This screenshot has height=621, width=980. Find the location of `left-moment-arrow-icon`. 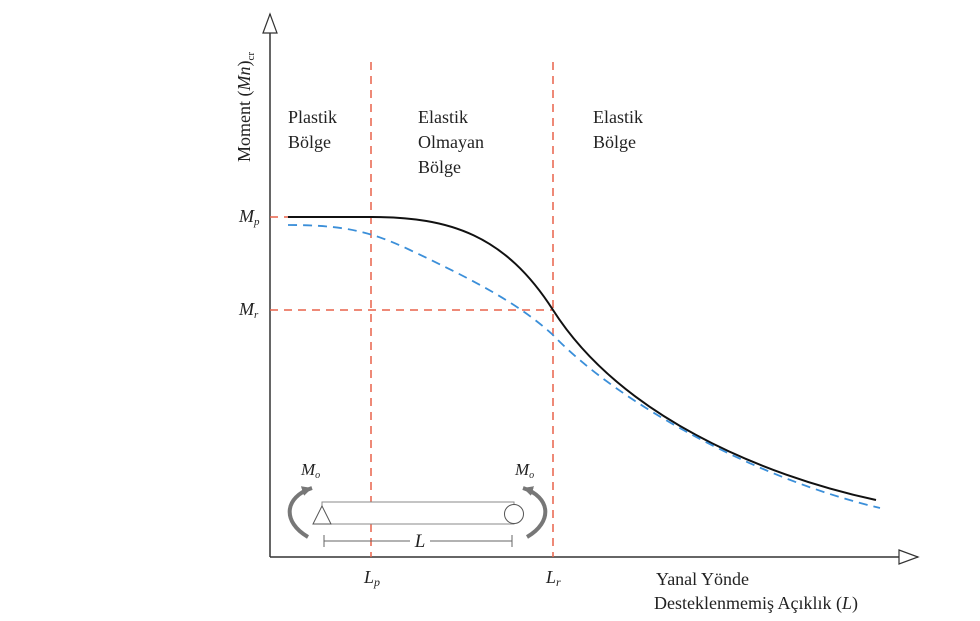

left-moment-arrow-icon is located at coordinates (300, 512).